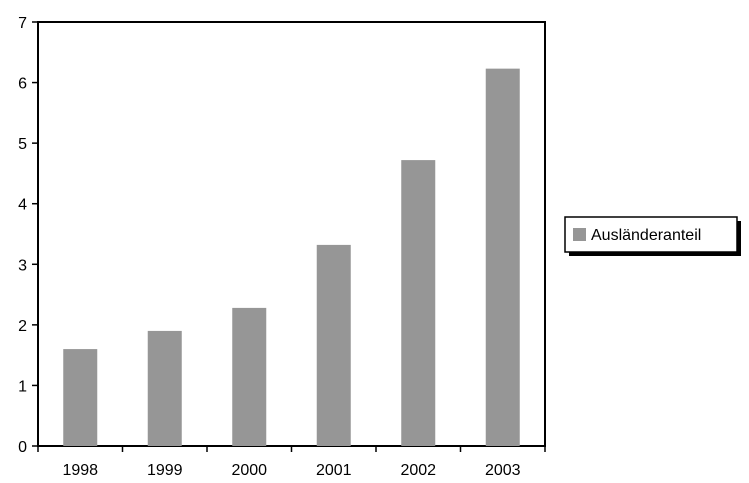 This screenshot has height=483, width=749. I want to click on y-tick-label: 0, so click(22, 447).